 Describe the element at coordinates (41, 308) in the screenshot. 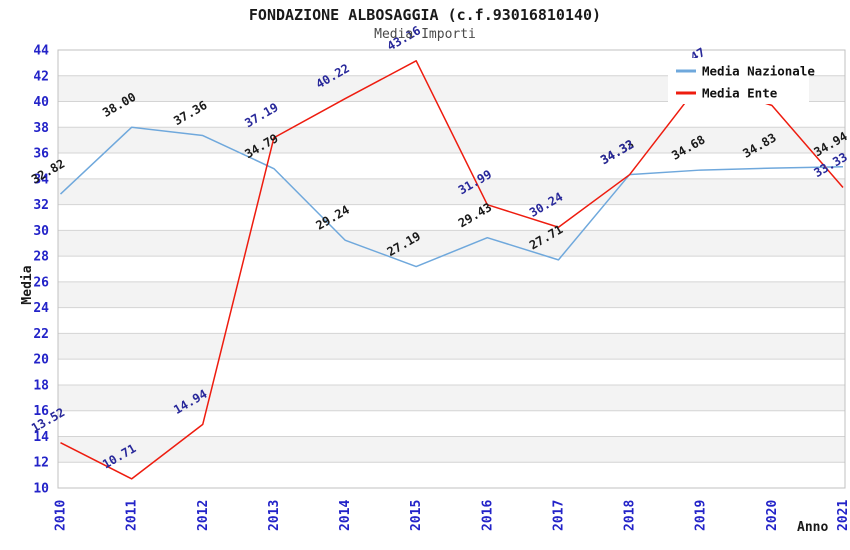

I see `y-tick-label: 24` at that location.